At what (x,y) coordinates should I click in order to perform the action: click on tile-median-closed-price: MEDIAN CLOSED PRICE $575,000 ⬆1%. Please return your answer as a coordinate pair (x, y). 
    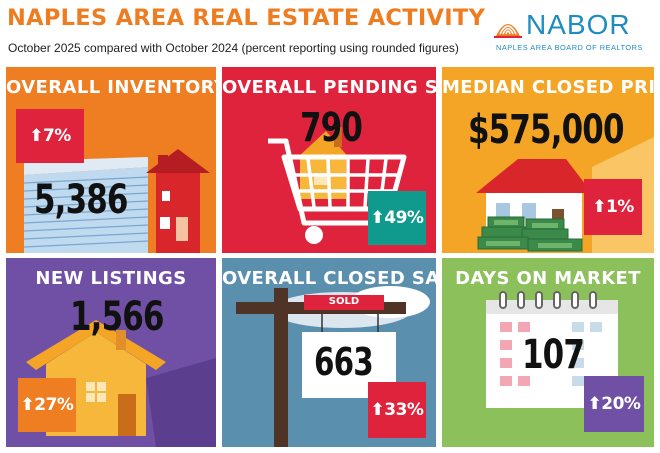
    Looking at the image, I should click on (548, 160).